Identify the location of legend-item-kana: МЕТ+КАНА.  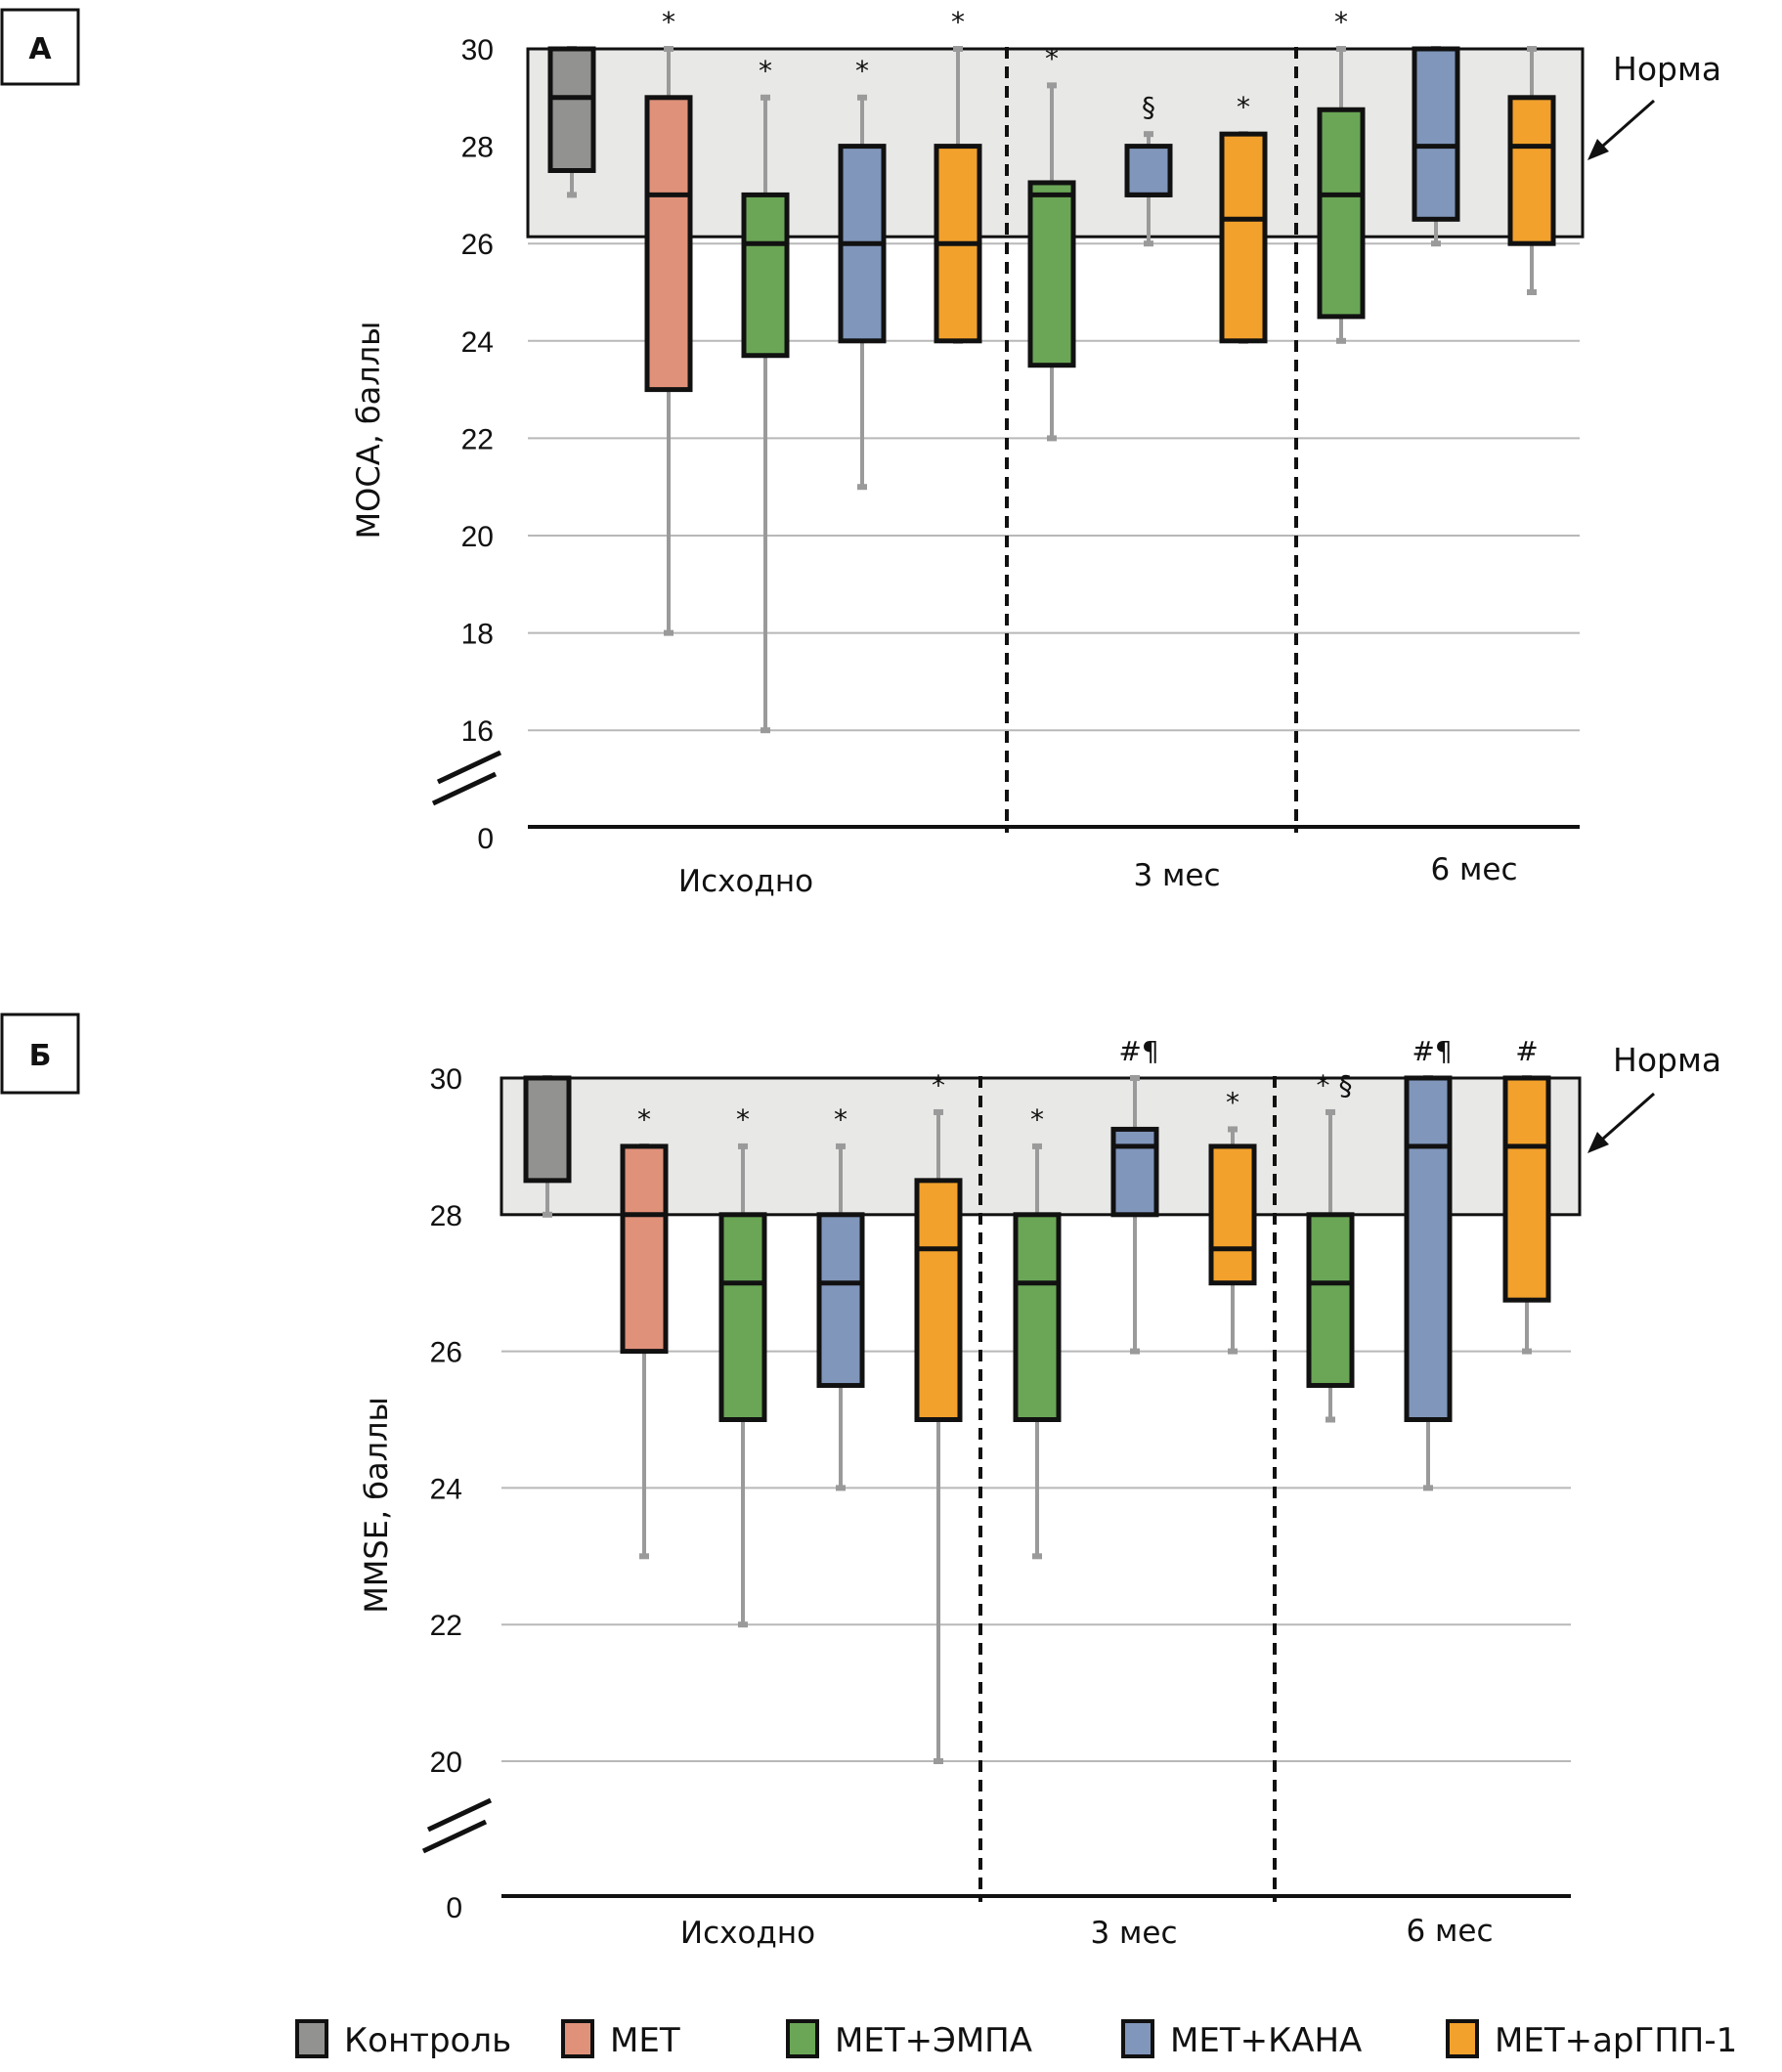
(1241, 2039).